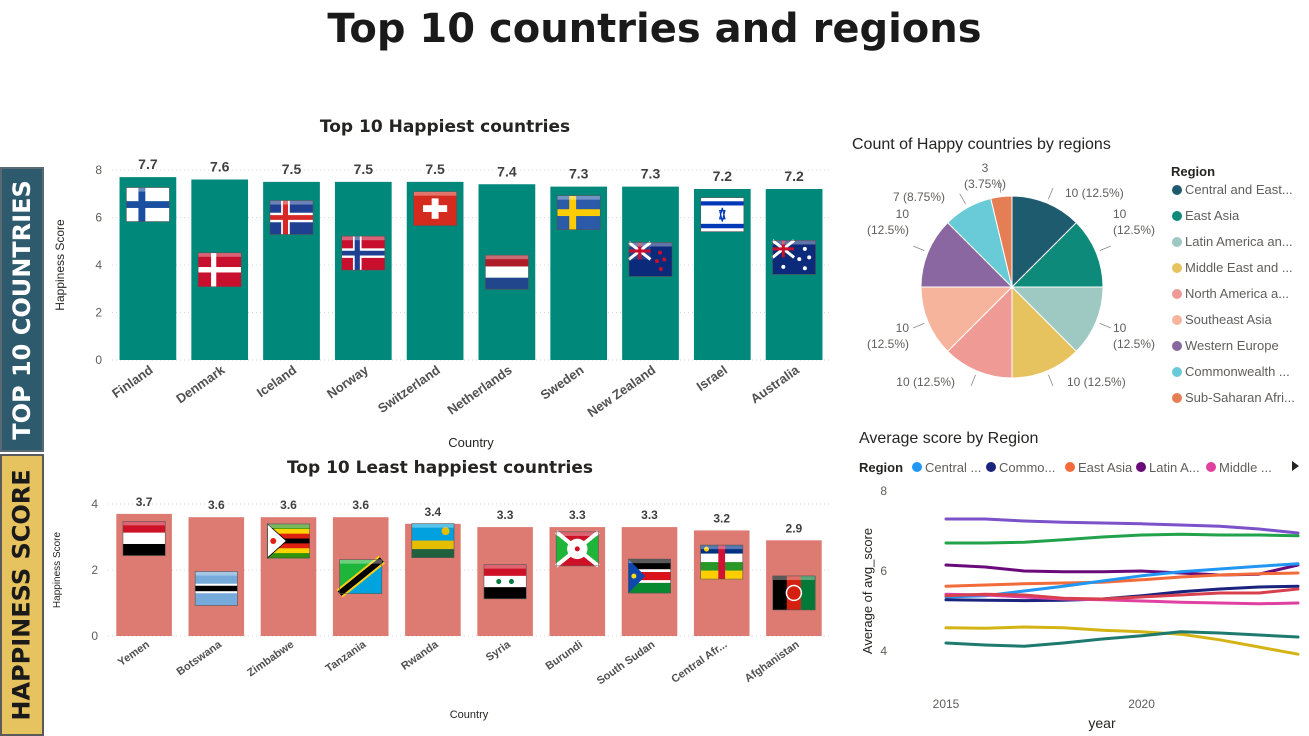 Image resolution: width=1309 pixels, height=736 pixels. I want to click on least10-category-label: Tanzania, so click(346, 656).